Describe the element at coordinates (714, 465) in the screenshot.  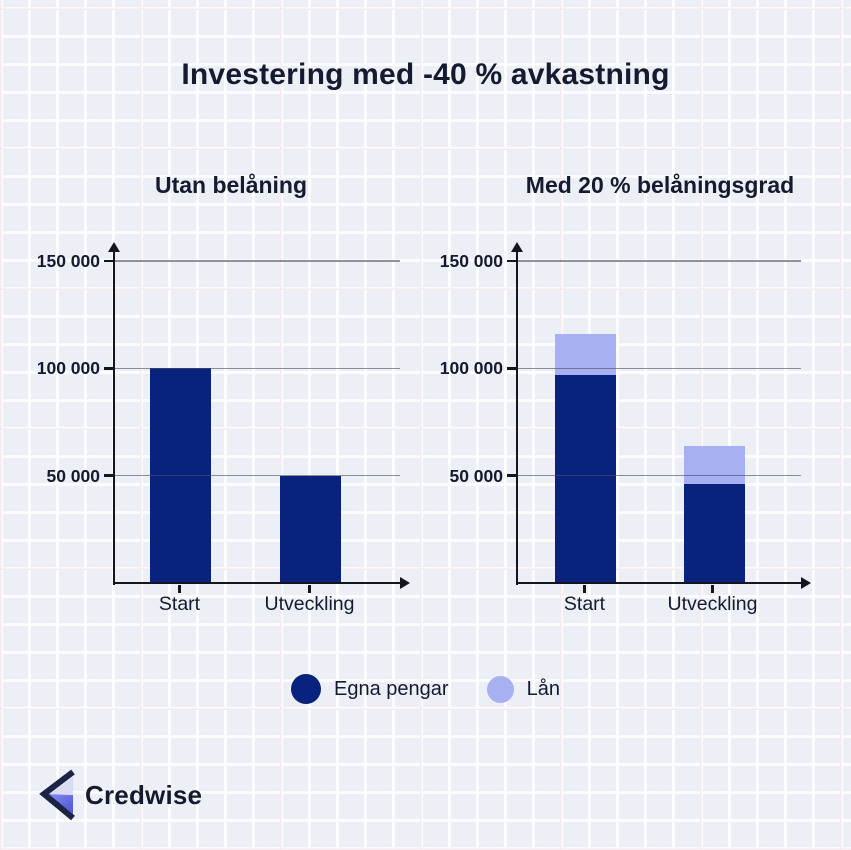
I see `bar-segment-lan` at that location.